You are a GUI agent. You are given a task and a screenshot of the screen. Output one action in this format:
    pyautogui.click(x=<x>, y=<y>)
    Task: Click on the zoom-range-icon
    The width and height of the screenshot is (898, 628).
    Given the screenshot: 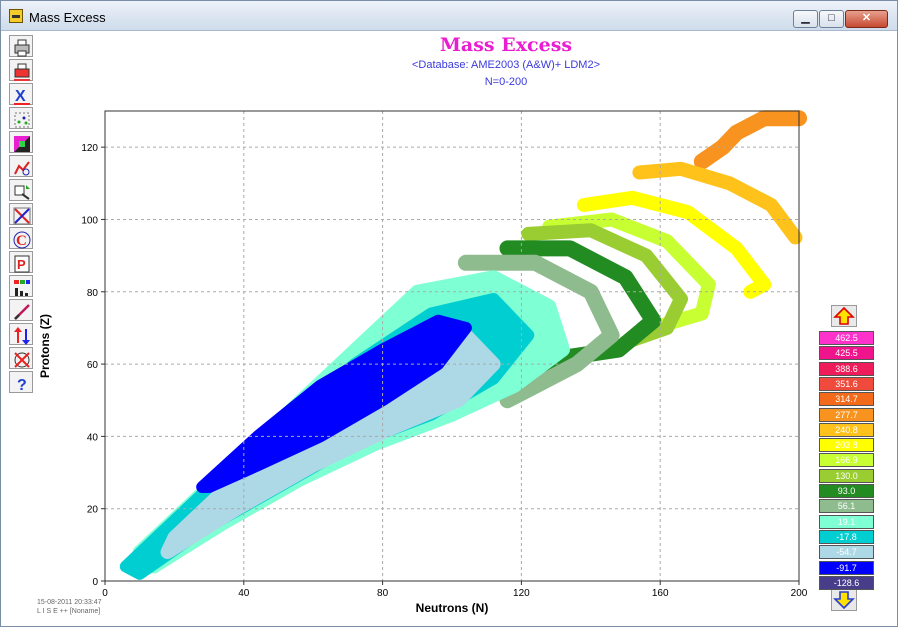 What is the action you would take?
    pyautogui.click(x=22, y=192)
    